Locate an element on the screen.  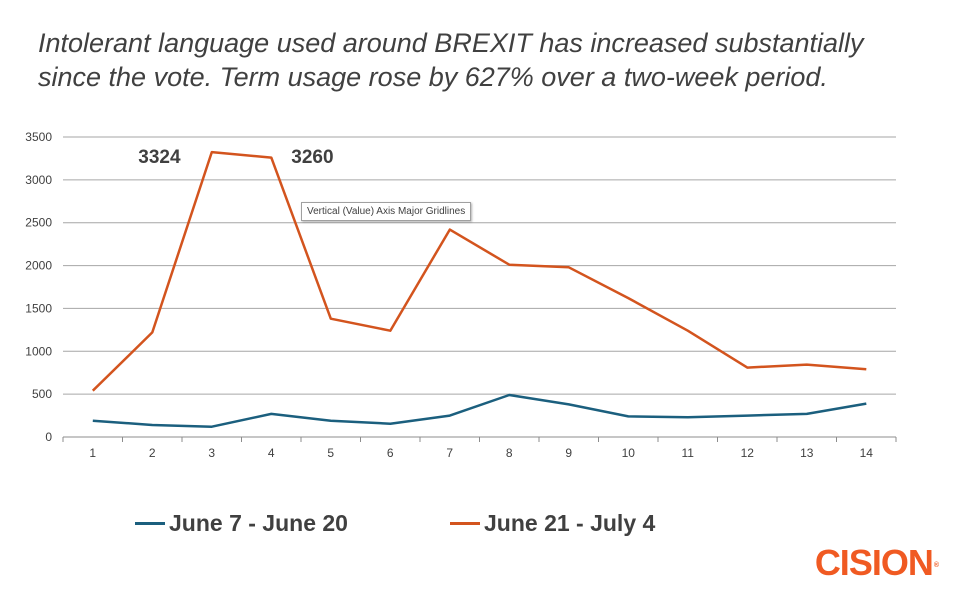
y-tick-label-1500: 1500 is located at coordinates (38, 308).